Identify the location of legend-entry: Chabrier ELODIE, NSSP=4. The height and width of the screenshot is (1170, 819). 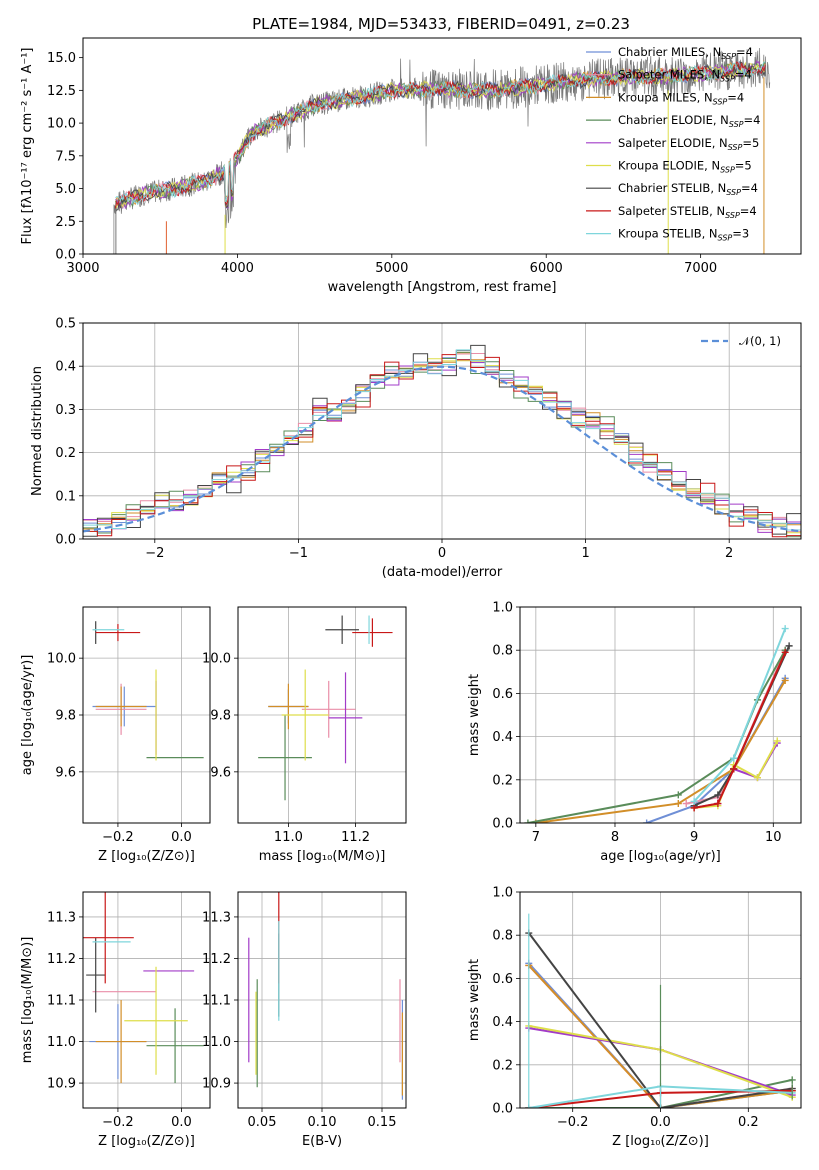
(689, 121).